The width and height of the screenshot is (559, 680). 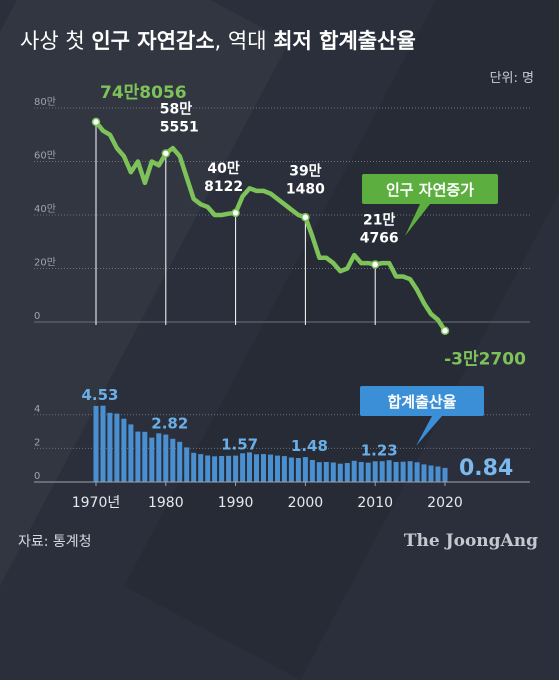 What do you see at coordinates (305, 189) in the screenshot?
I see `line-value-label: 1480` at bounding box center [305, 189].